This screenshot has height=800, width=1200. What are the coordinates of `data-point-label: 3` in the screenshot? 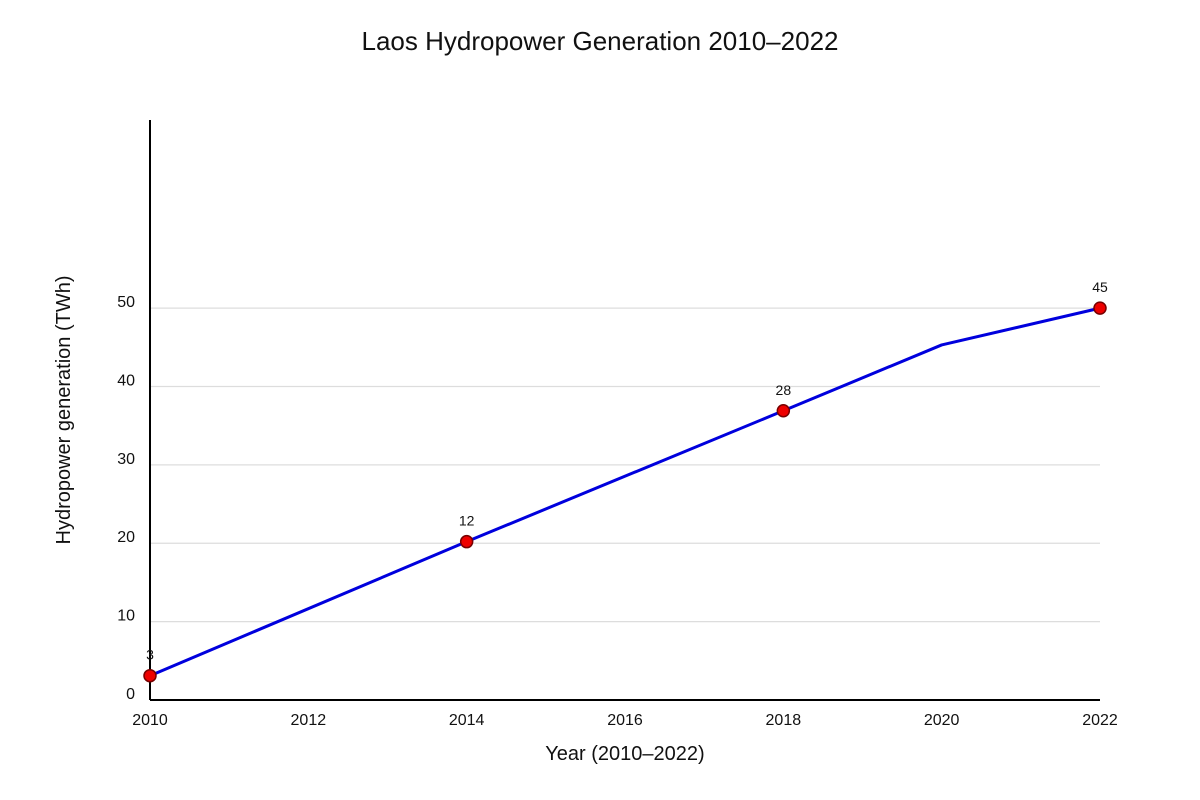 It's located at (150, 655).